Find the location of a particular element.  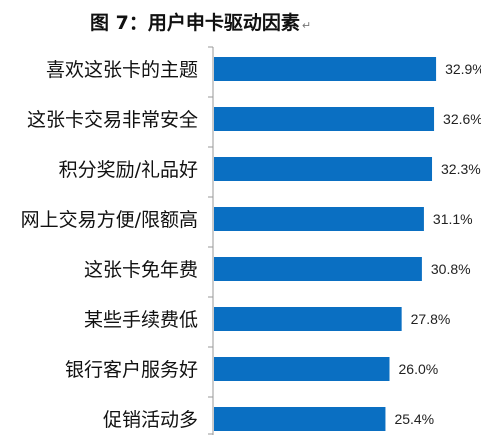

data-label: 27.8% is located at coordinates (431, 319).